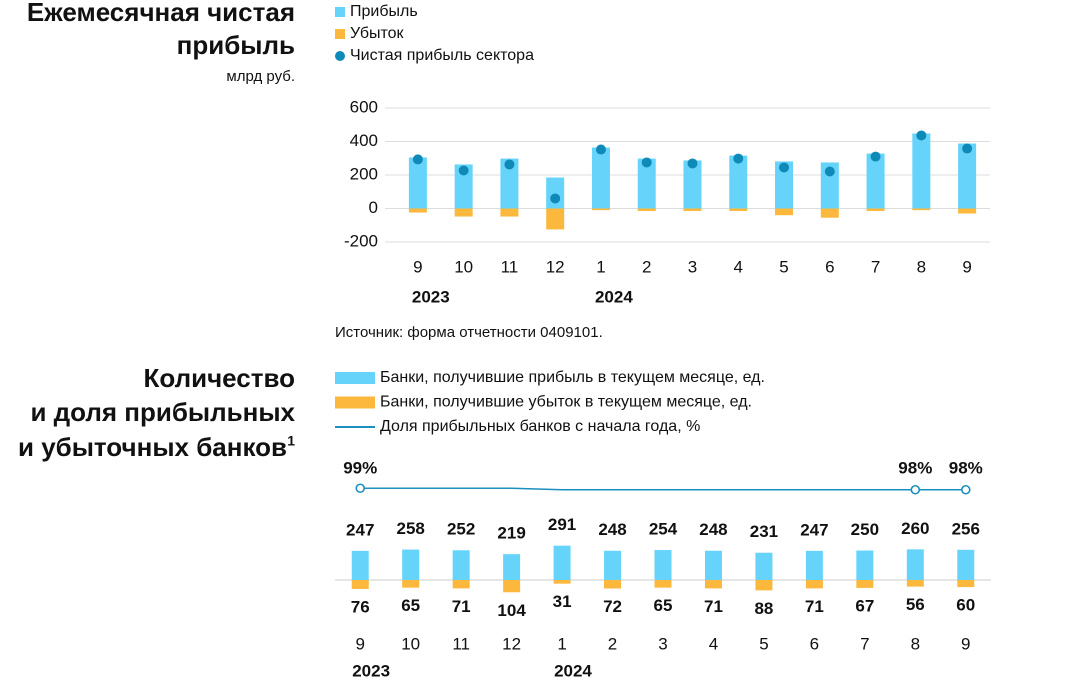 The width and height of the screenshot is (1087, 682). What do you see at coordinates (360, 467) in the screenshot?
I see `share-label: 99%` at bounding box center [360, 467].